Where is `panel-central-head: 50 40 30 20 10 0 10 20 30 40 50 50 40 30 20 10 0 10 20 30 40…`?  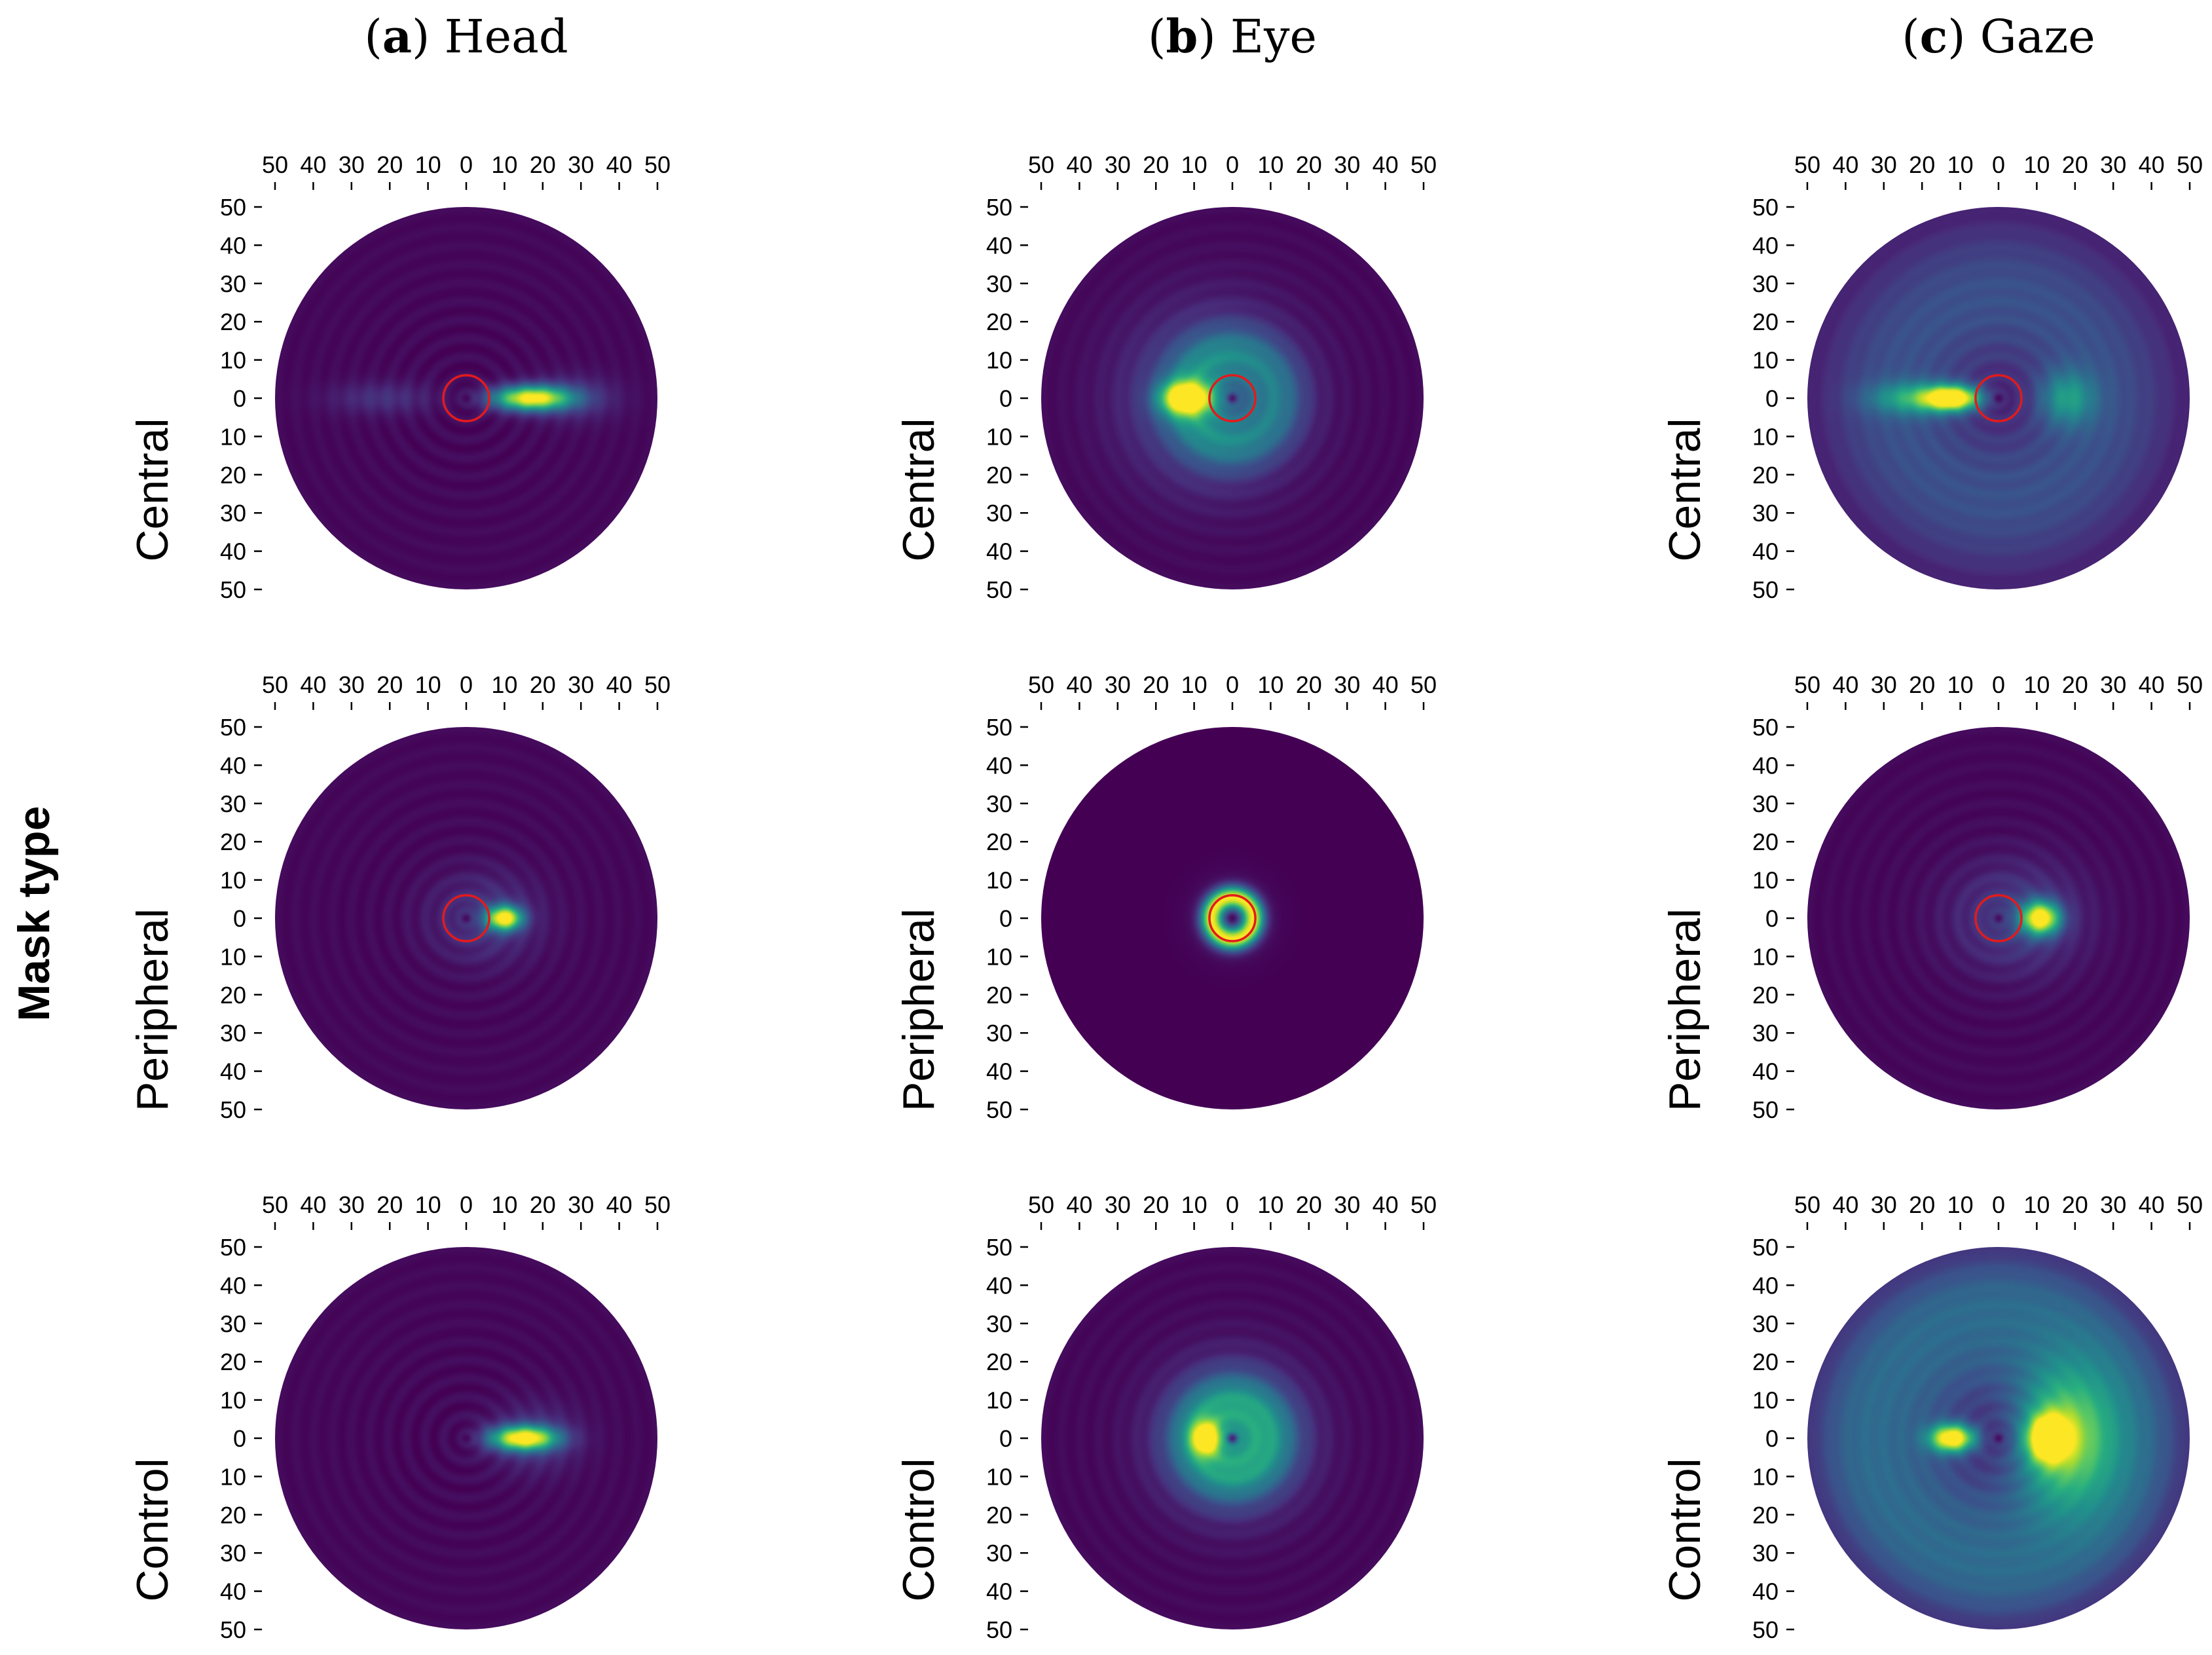
panel-central-head: 50 40 30 20 10 0 10 20 30 40 50 50 40 30 20 10 0 10 20 30 40… is located at coordinates (399, 377).